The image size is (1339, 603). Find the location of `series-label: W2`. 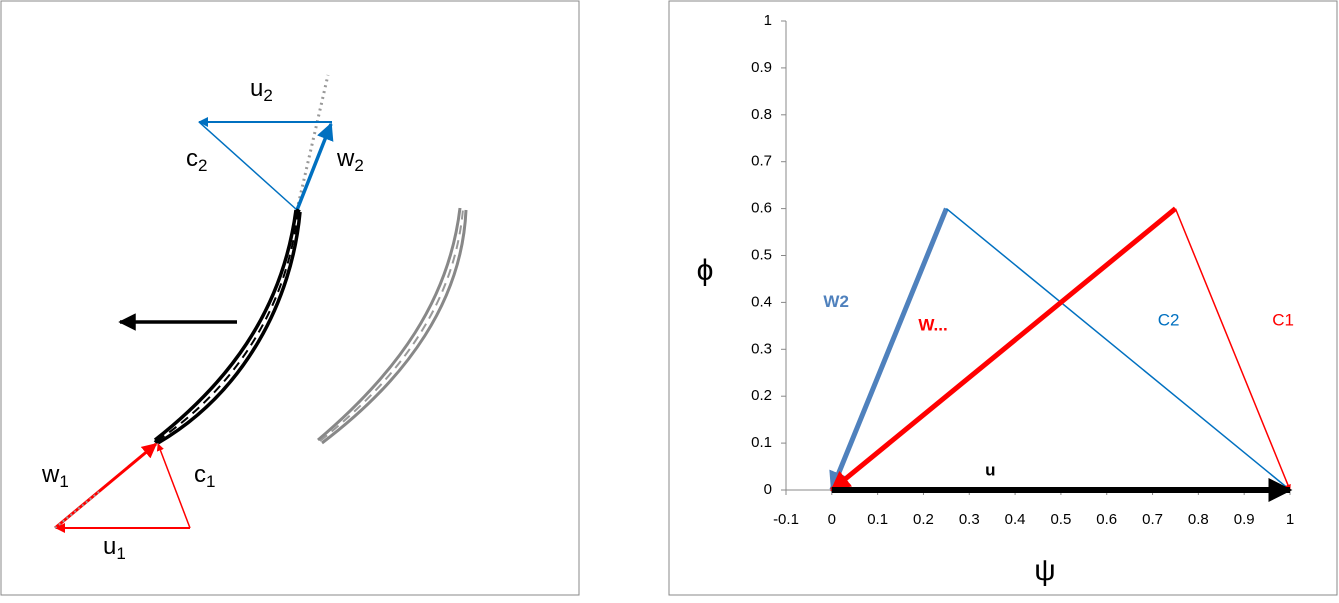

series-label: W2 is located at coordinates (836, 301).